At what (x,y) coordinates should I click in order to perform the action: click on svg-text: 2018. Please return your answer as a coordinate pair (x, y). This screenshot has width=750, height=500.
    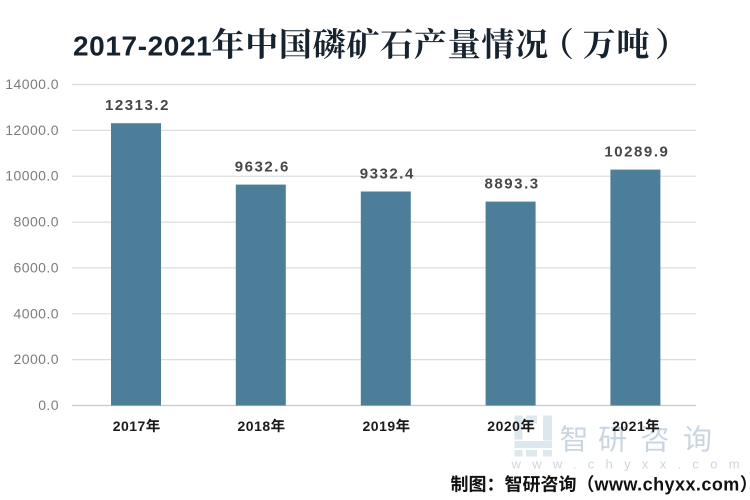
    Looking at the image, I should click on (254, 426).